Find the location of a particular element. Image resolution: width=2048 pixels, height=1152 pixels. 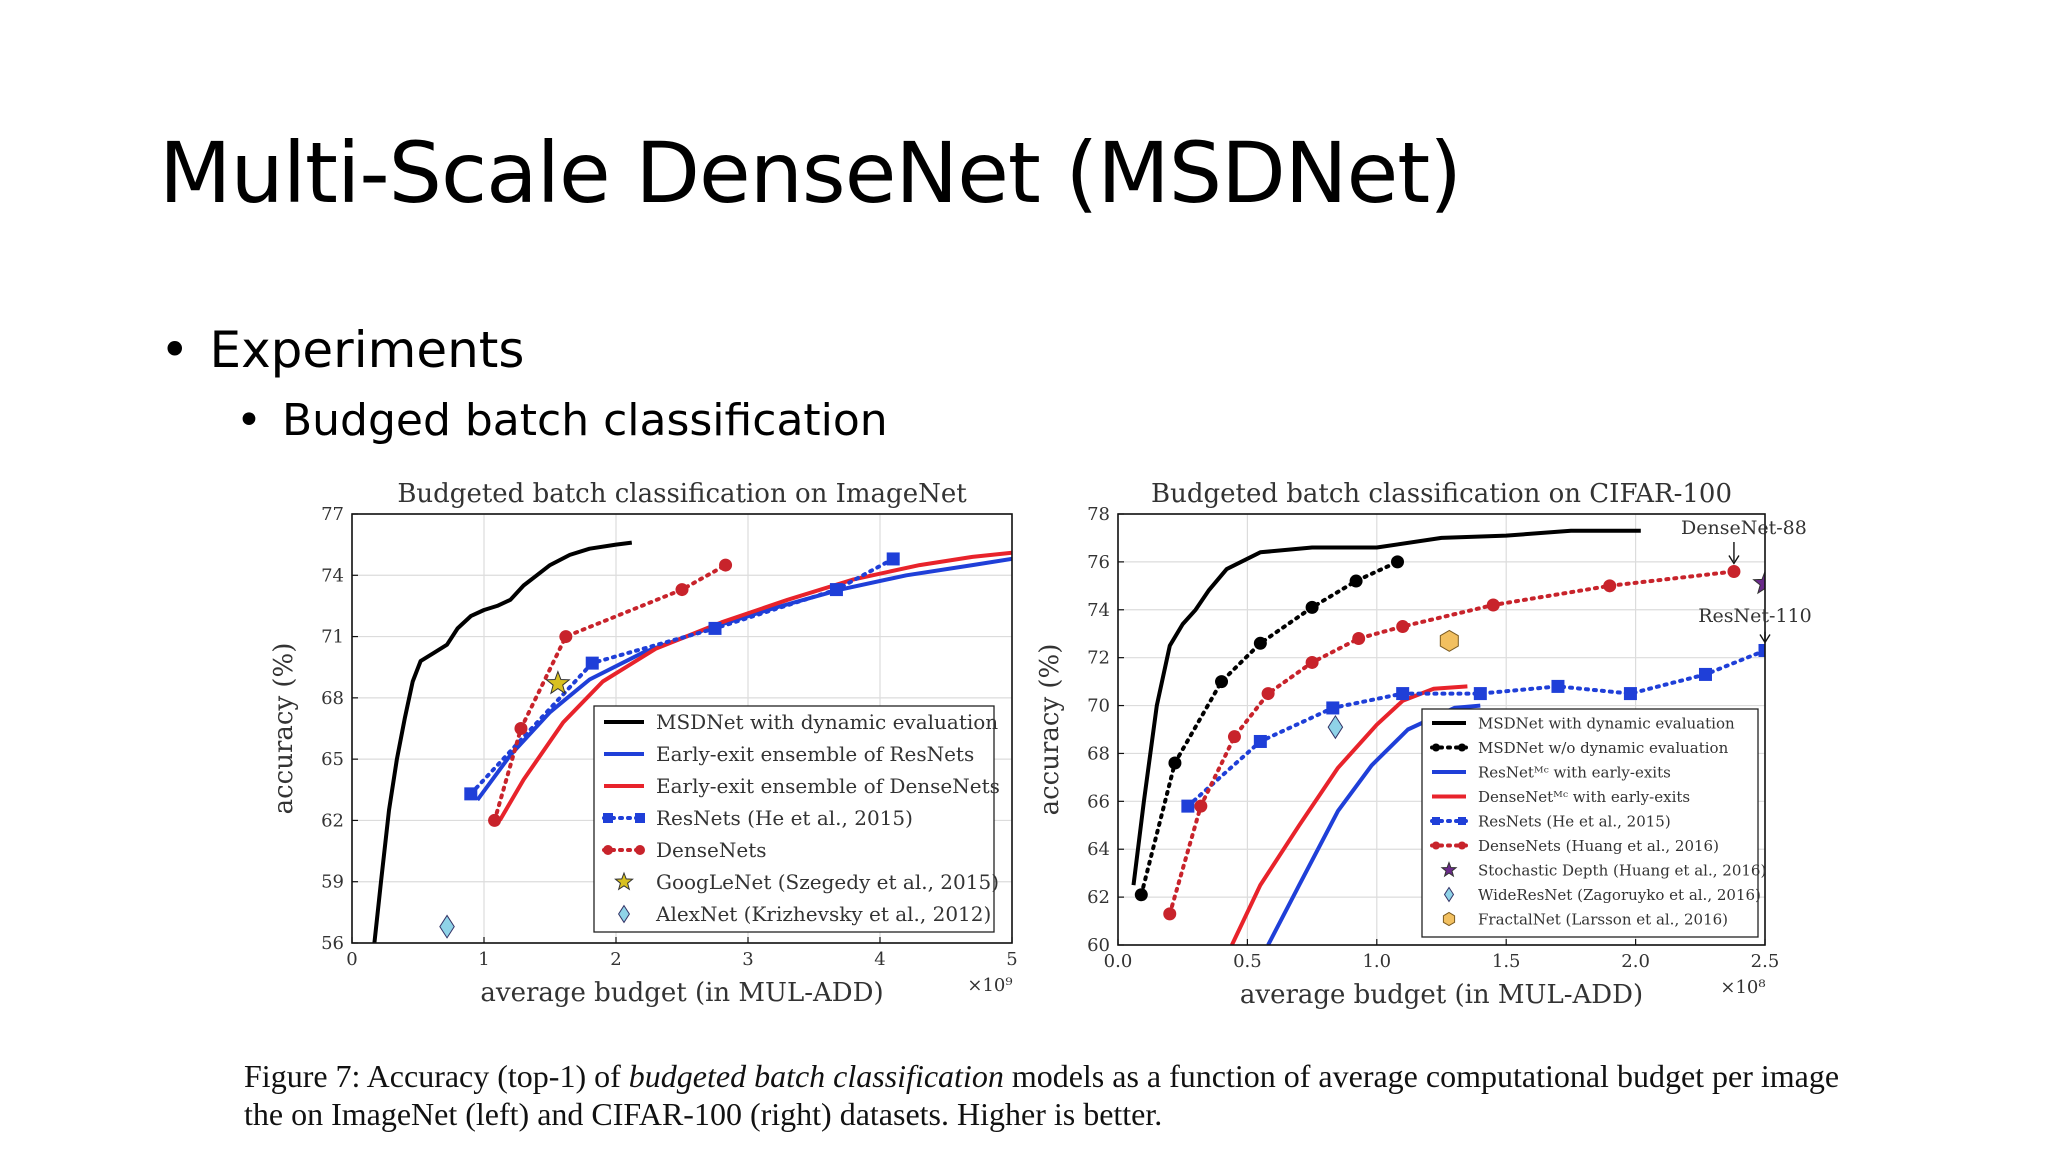

annotation-resnet-110: ResNet-110 is located at coordinates (1755, 616).